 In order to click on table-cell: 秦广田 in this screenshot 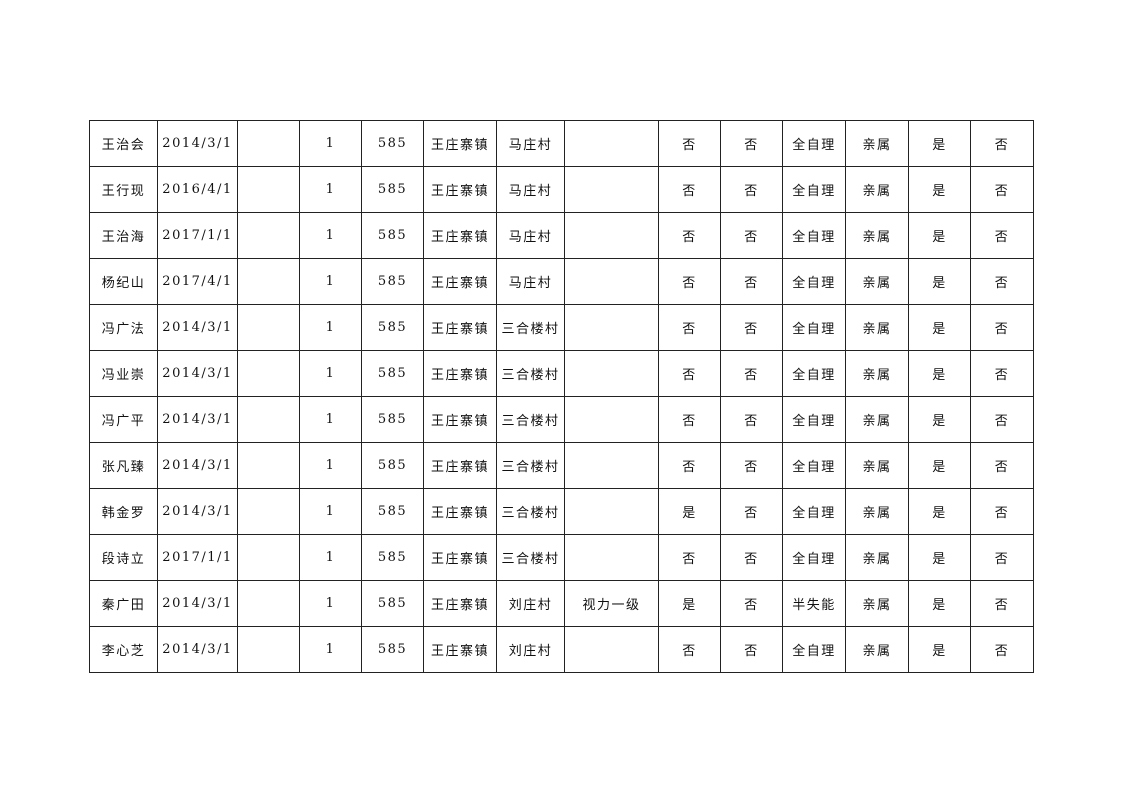, I will do `click(123, 603)`.